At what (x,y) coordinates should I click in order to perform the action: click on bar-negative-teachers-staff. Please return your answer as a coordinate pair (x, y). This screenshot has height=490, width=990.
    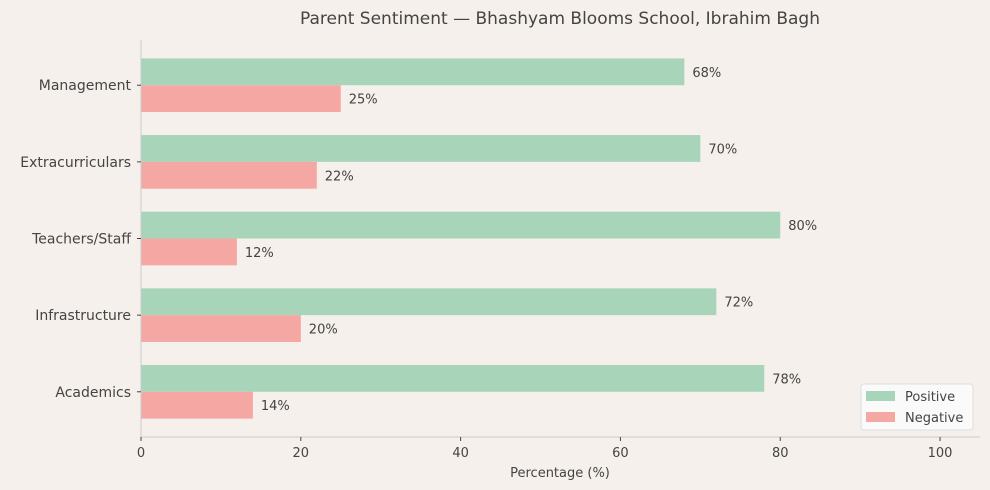
    Looking at the image, I should click on (189, 252).